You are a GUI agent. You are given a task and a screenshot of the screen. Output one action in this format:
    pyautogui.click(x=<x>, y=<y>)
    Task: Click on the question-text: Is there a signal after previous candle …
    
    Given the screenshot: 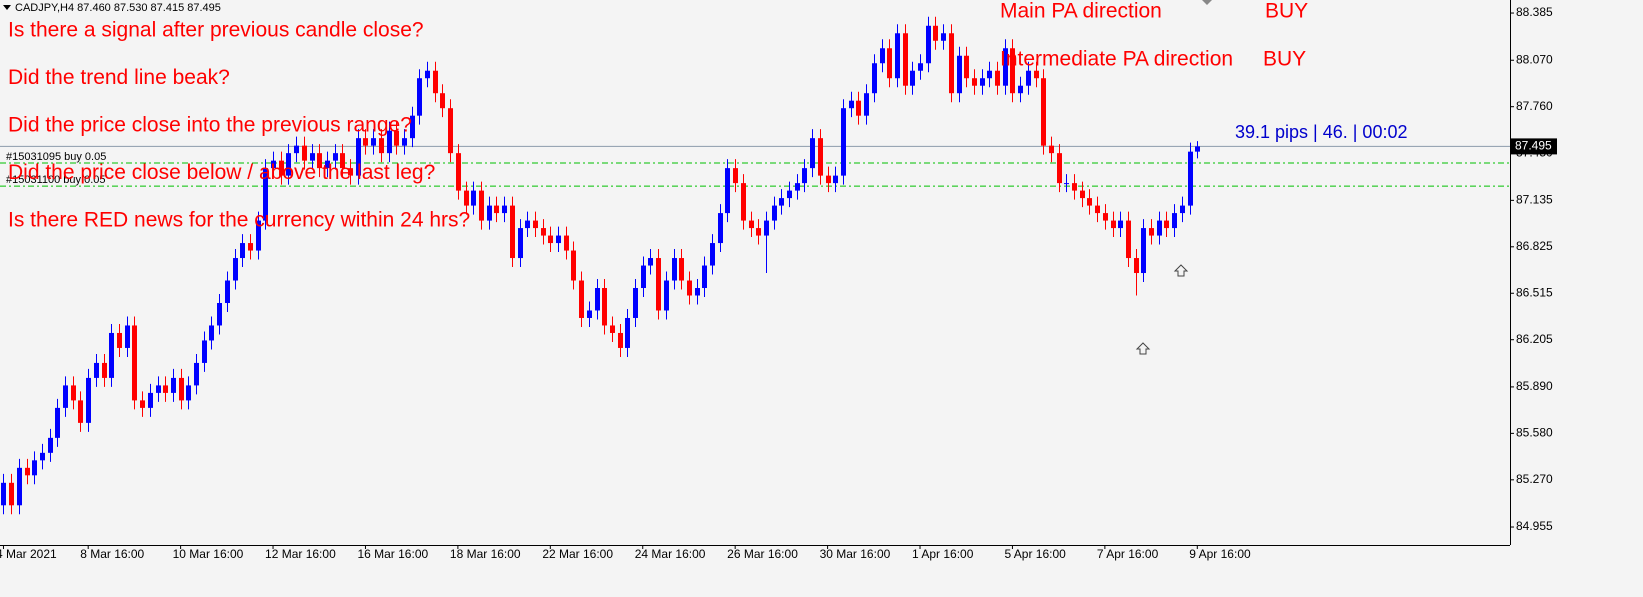 What is the action you would take?
    pyautogui.click(x=216, y=30)
    